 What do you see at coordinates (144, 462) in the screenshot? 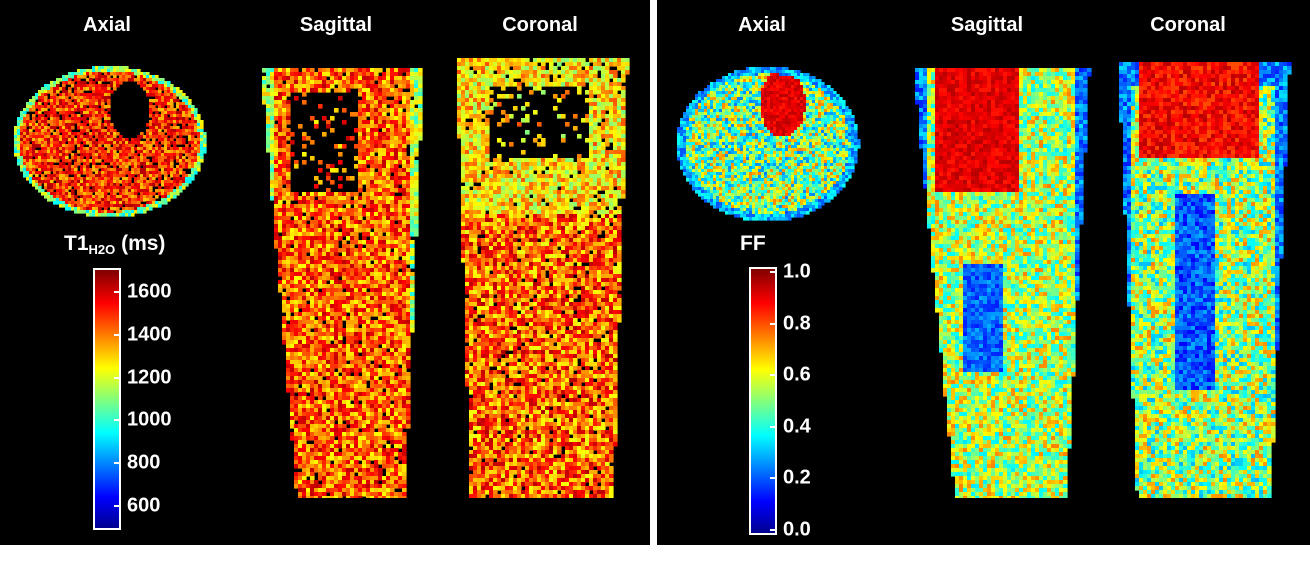
I see `colorbar-tick-label: 800` at bounding box center [144, 462].